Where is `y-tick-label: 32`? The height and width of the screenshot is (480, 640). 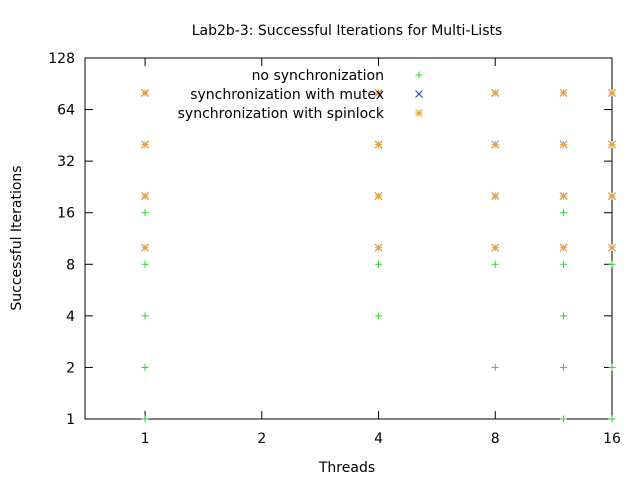 y-tick-label: 32 is located at coordinates (66, 162).